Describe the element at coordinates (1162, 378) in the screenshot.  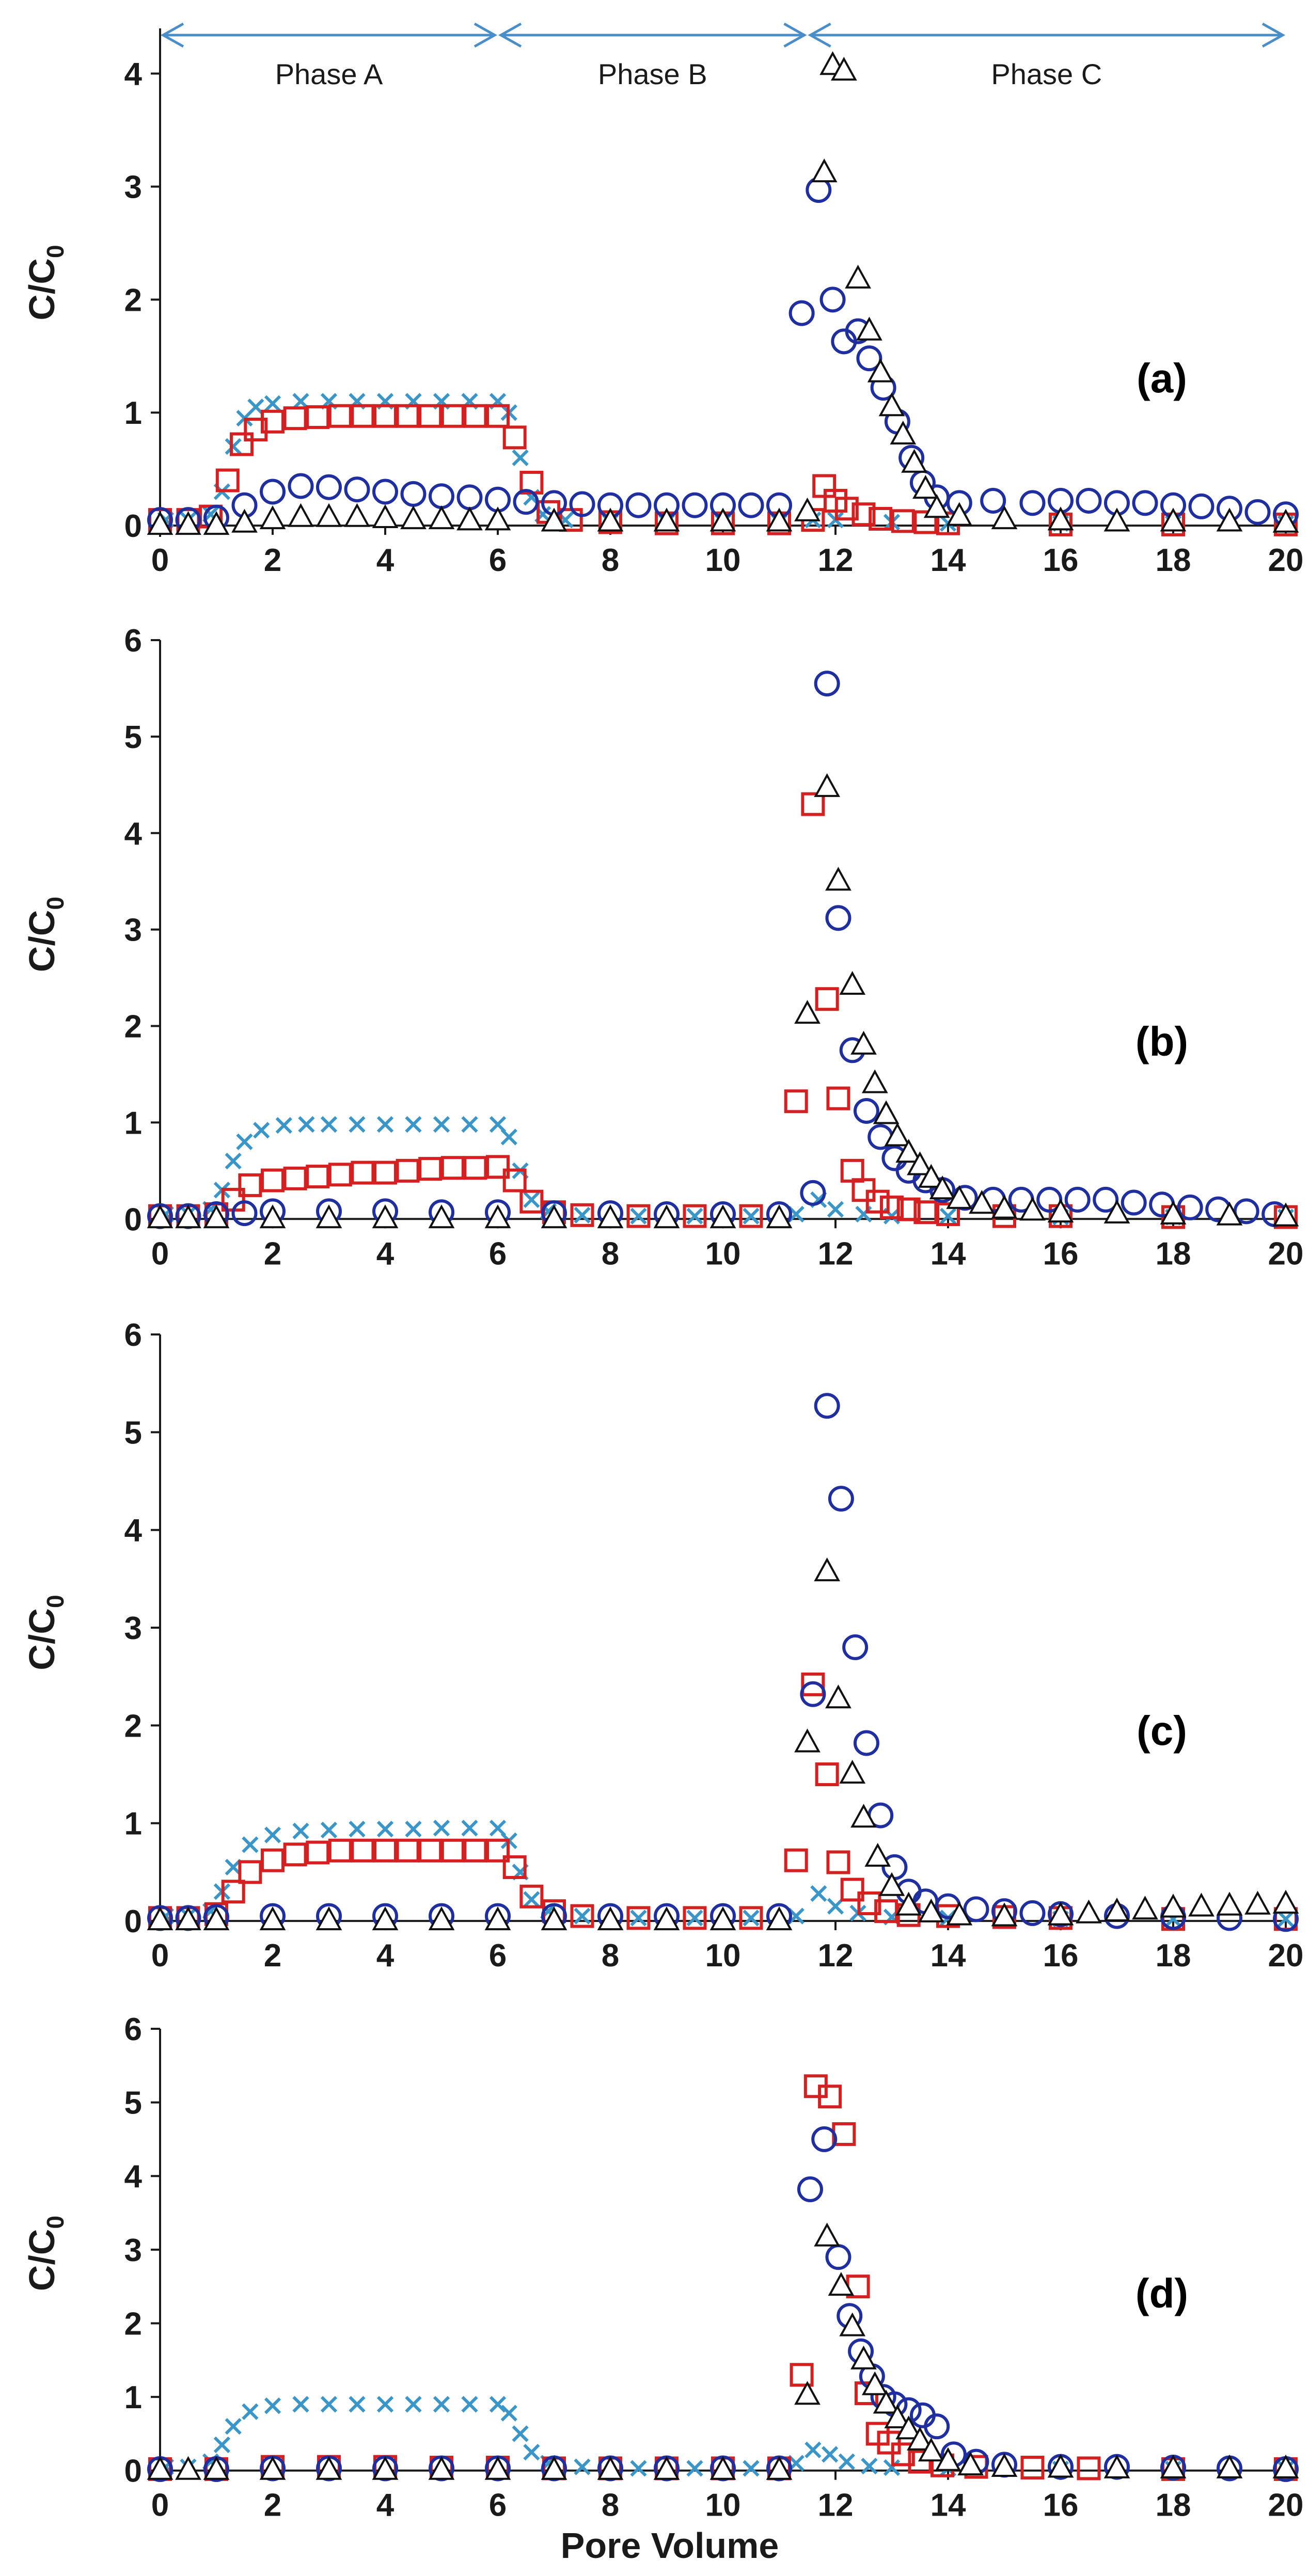
I see `panel-label: (a)` at that location.